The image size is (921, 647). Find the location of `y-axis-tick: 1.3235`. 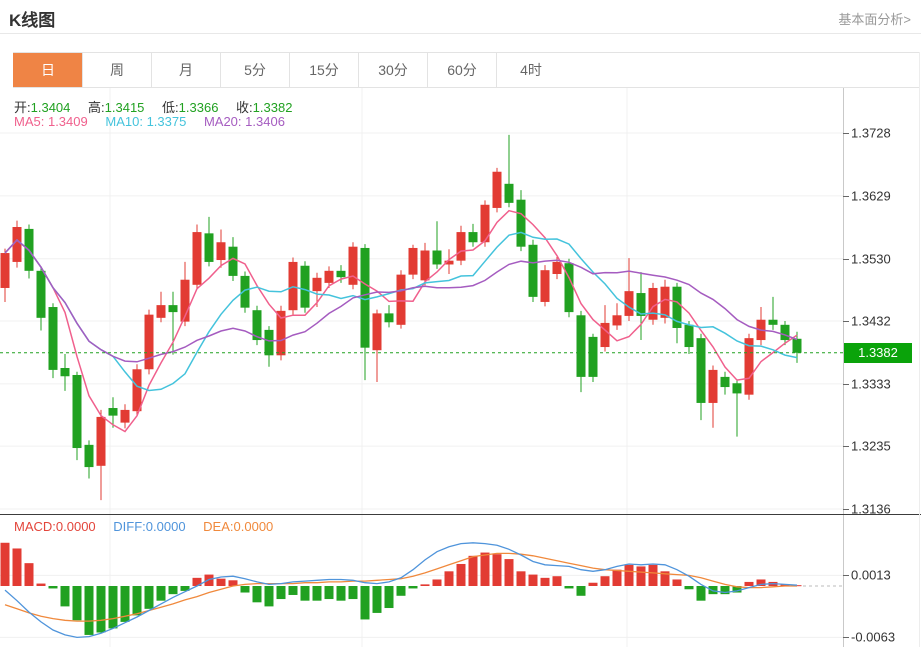

y-axis-tick: 1.3235 is located at coordinates (871, 446).